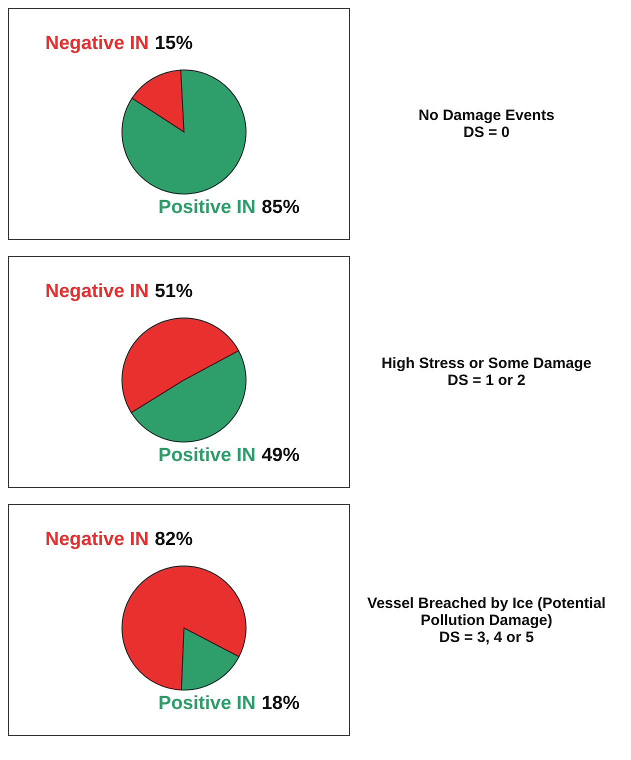  I want to click on text: DS = 1 or 2, so click(486, 380).